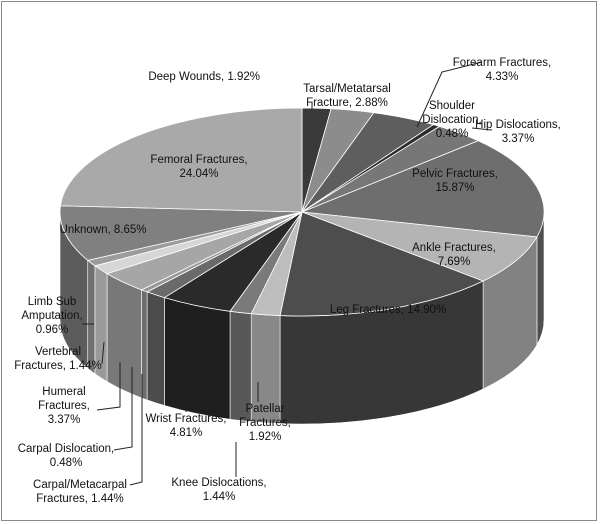  Describe the element at coordinates (455, 181) in the screenshot. I see `data-label-pelvic-fractures: Pelvic Fractures, 15.87%` at that location.